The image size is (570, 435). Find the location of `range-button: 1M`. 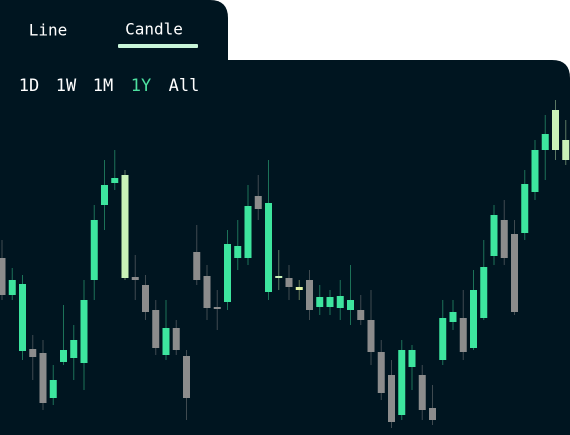

range-button: 1M is located at coordinates (103, 86).